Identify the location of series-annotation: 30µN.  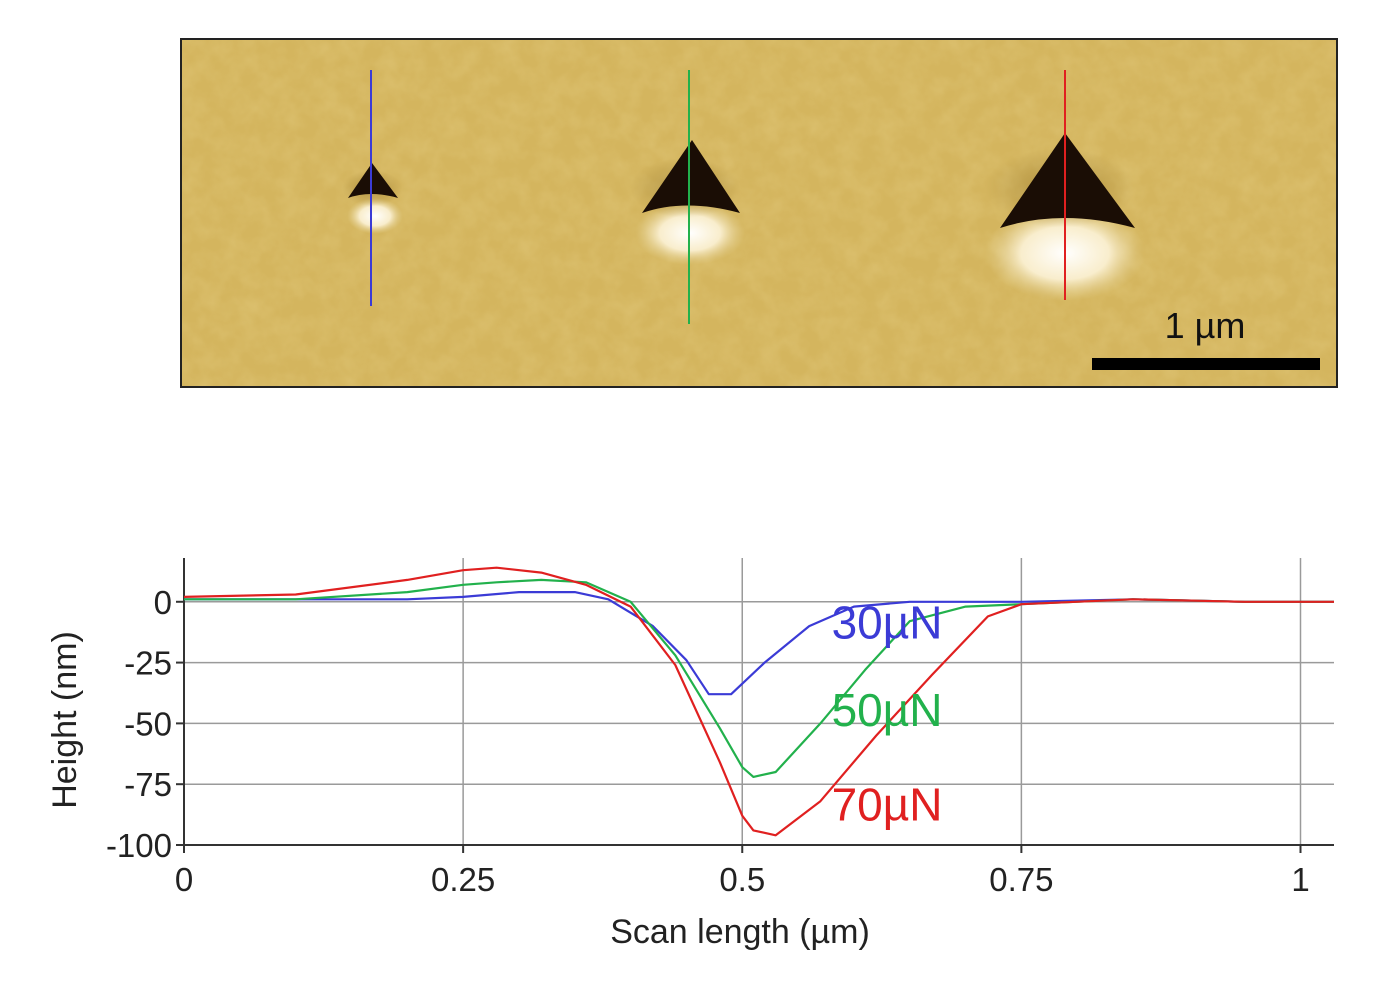
(887, 622).